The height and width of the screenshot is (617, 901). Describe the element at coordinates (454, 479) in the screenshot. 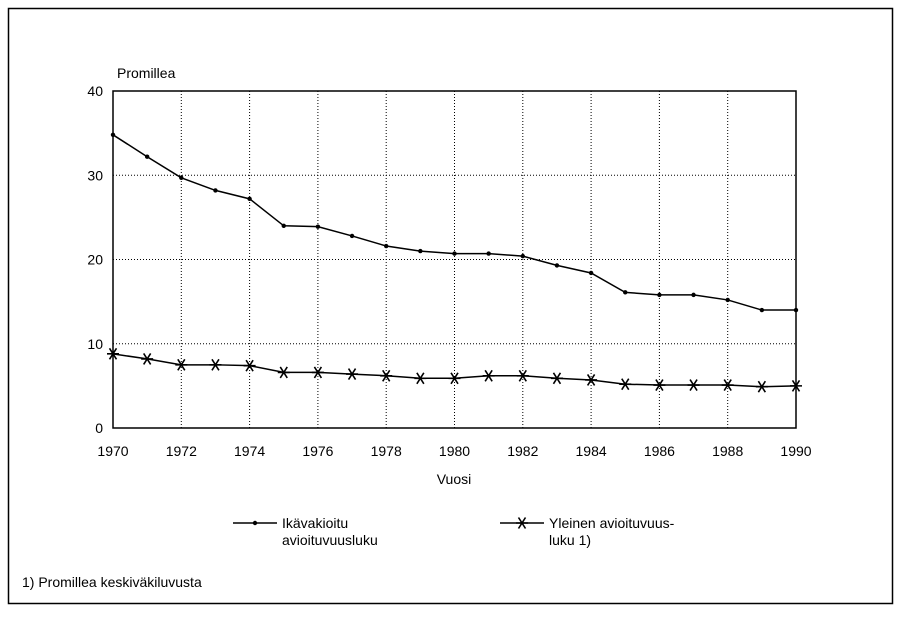

I see `x-axis-label: Vuosi` at that location.